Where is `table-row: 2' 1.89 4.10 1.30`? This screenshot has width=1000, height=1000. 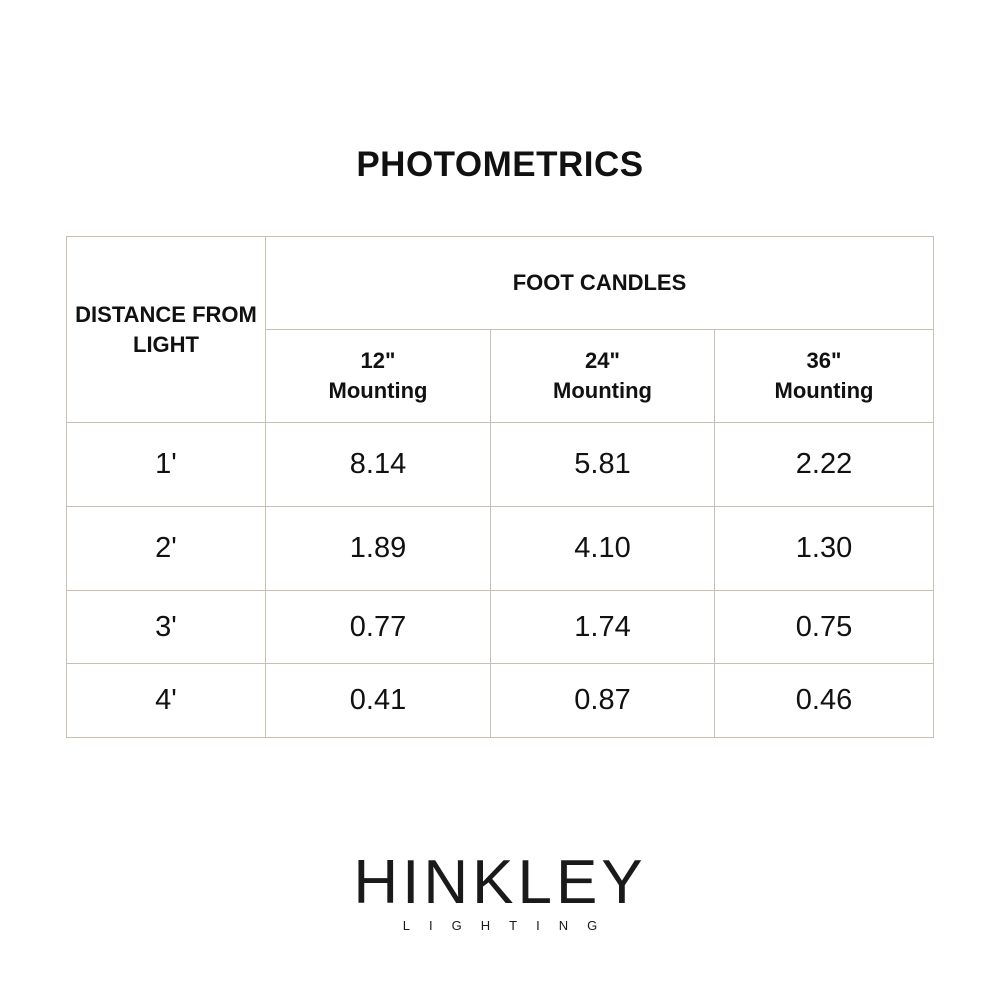
table-row: 2' 1.89 4.10 1.30 is located at coordinates (500, 548).